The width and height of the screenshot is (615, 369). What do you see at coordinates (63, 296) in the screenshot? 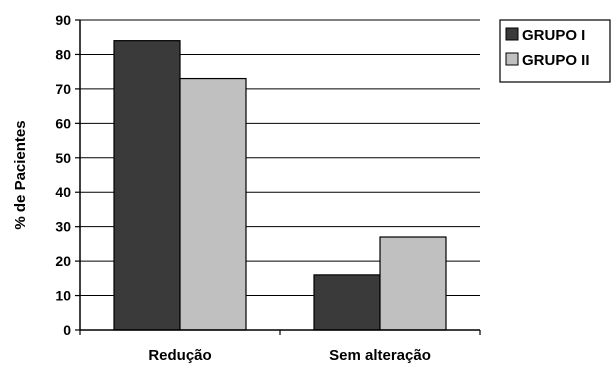
I see `y-tick-label: 10` at bounding box center [63, 296].